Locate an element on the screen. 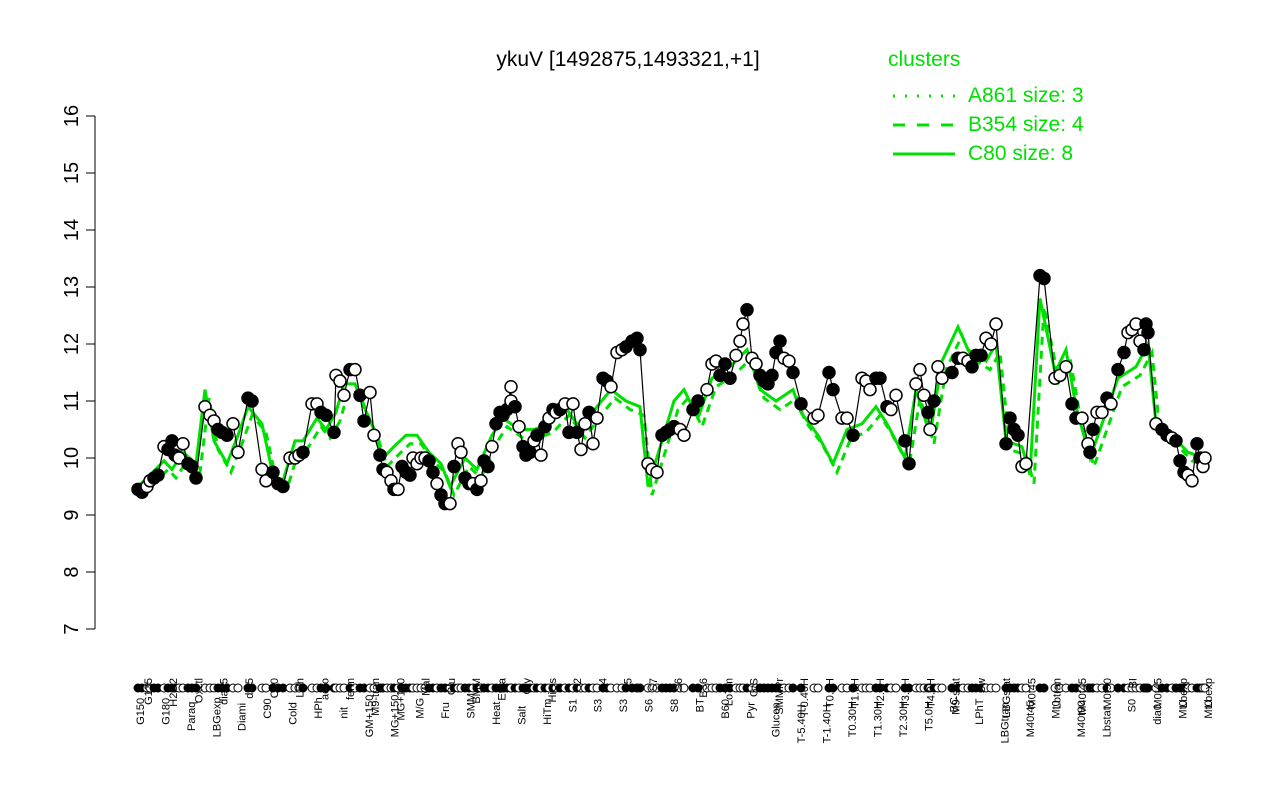 This screenshot has width=1280, height=800. y-tick-label: 11 is located at coordinates (72, 401).